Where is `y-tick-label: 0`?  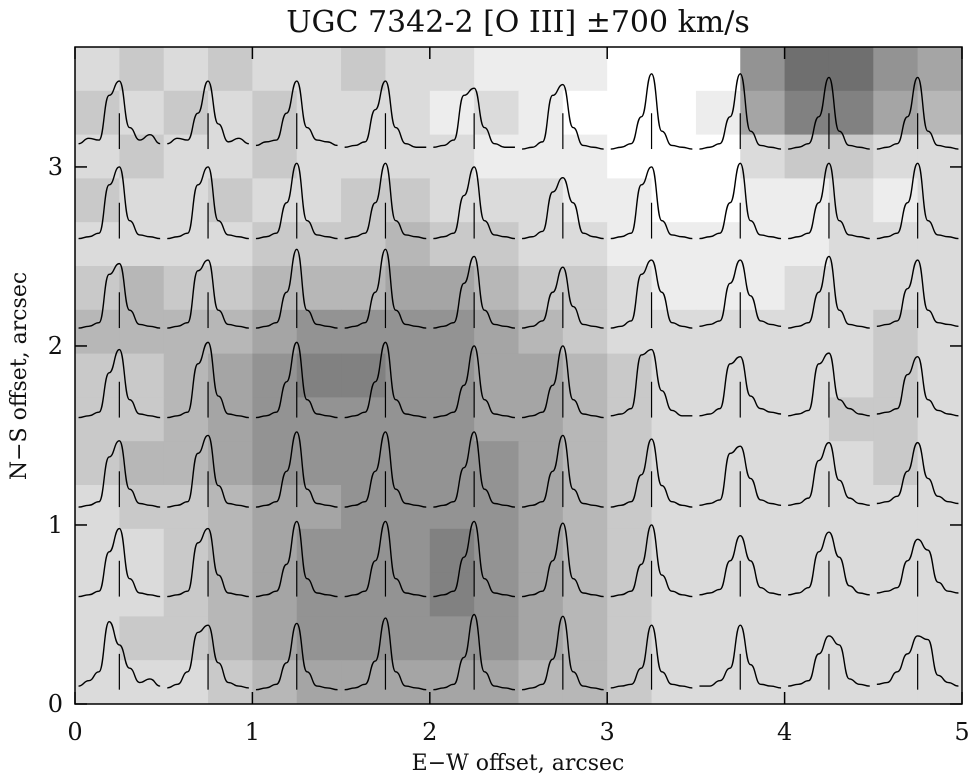
y-tick-label: 0 is located at coordinates (55, 704).